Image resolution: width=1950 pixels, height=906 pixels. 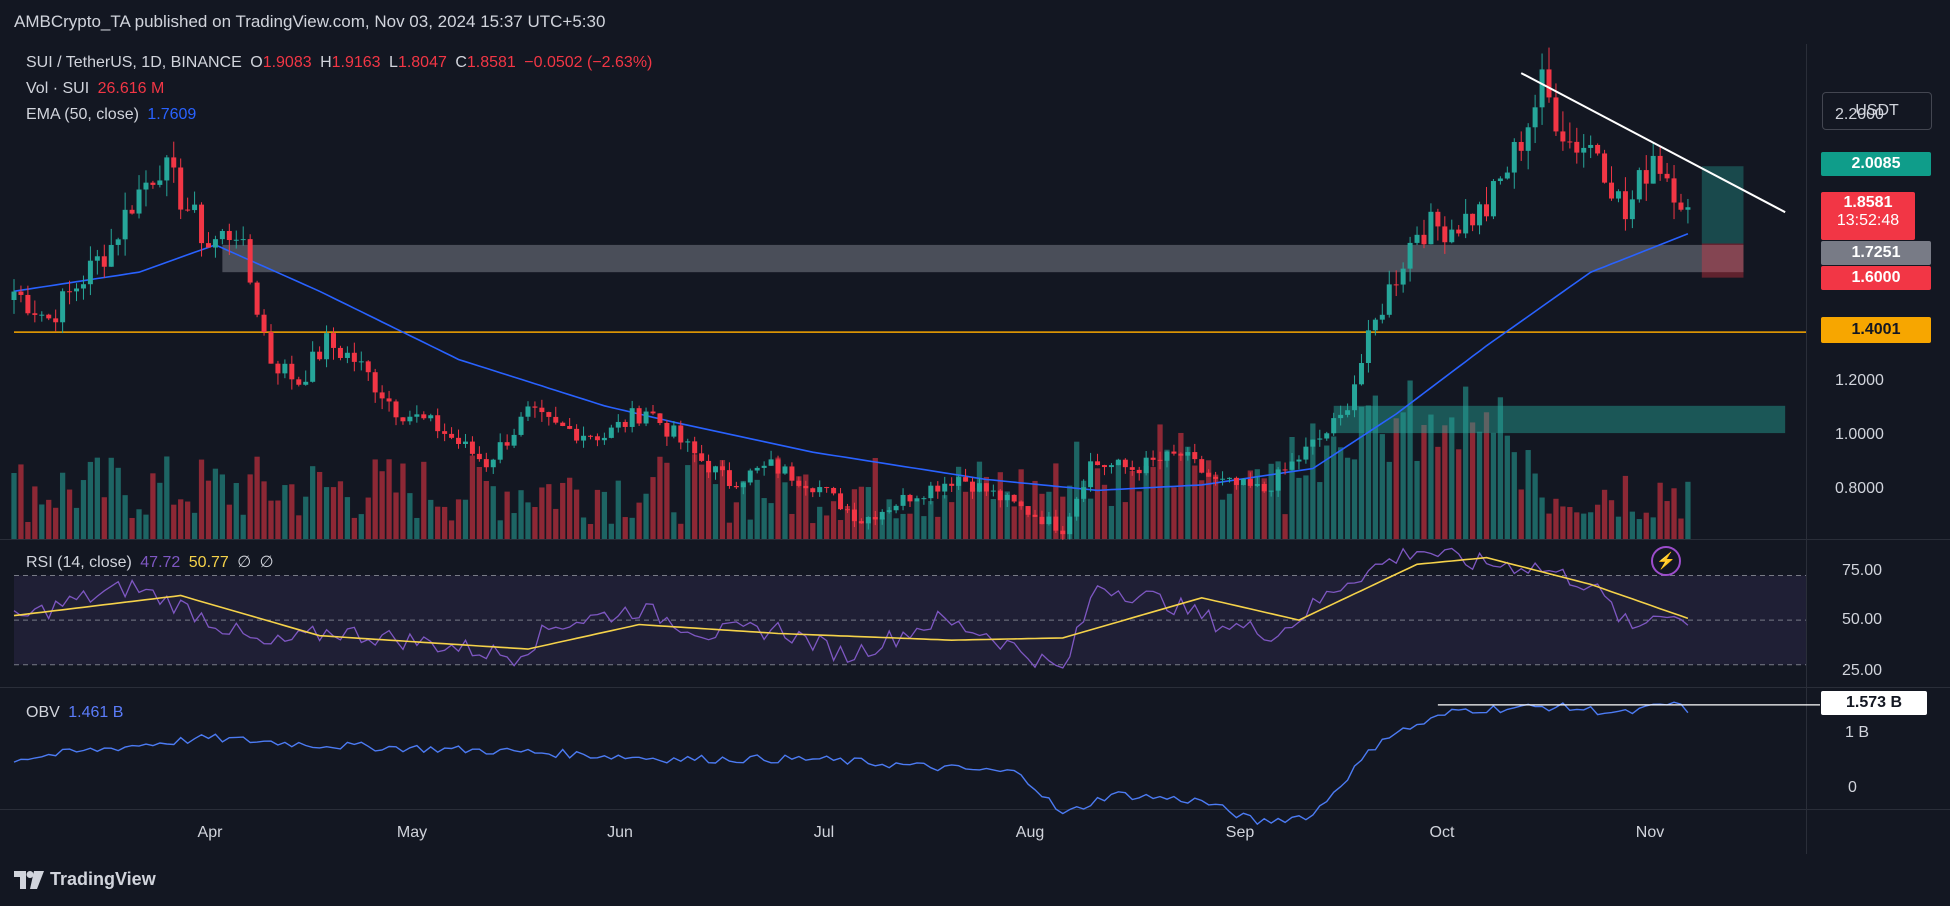 I want to click on tradingview-logo-icon, so click(x=29, y=879).